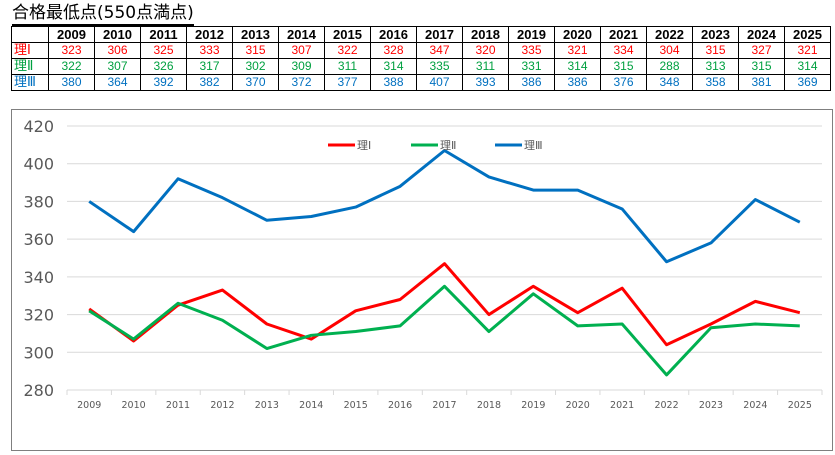 This screenshot has width=835, height=455. I want to click on x-tick-label: 2021, so click(622, 405).